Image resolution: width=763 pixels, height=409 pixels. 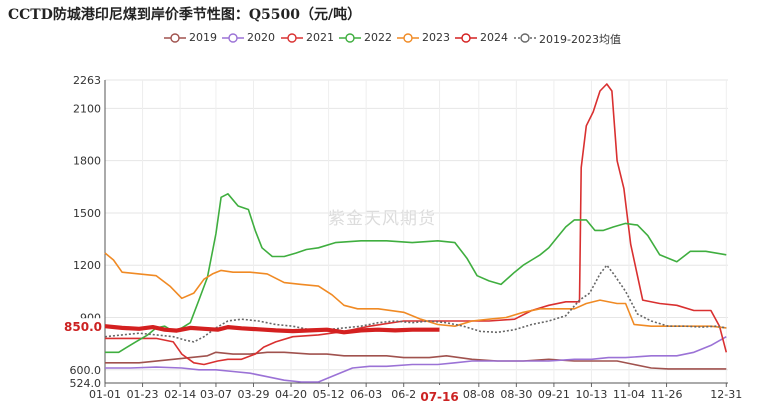 I want to click on x-tick-label: 01-23, so click(x=143, y=394).